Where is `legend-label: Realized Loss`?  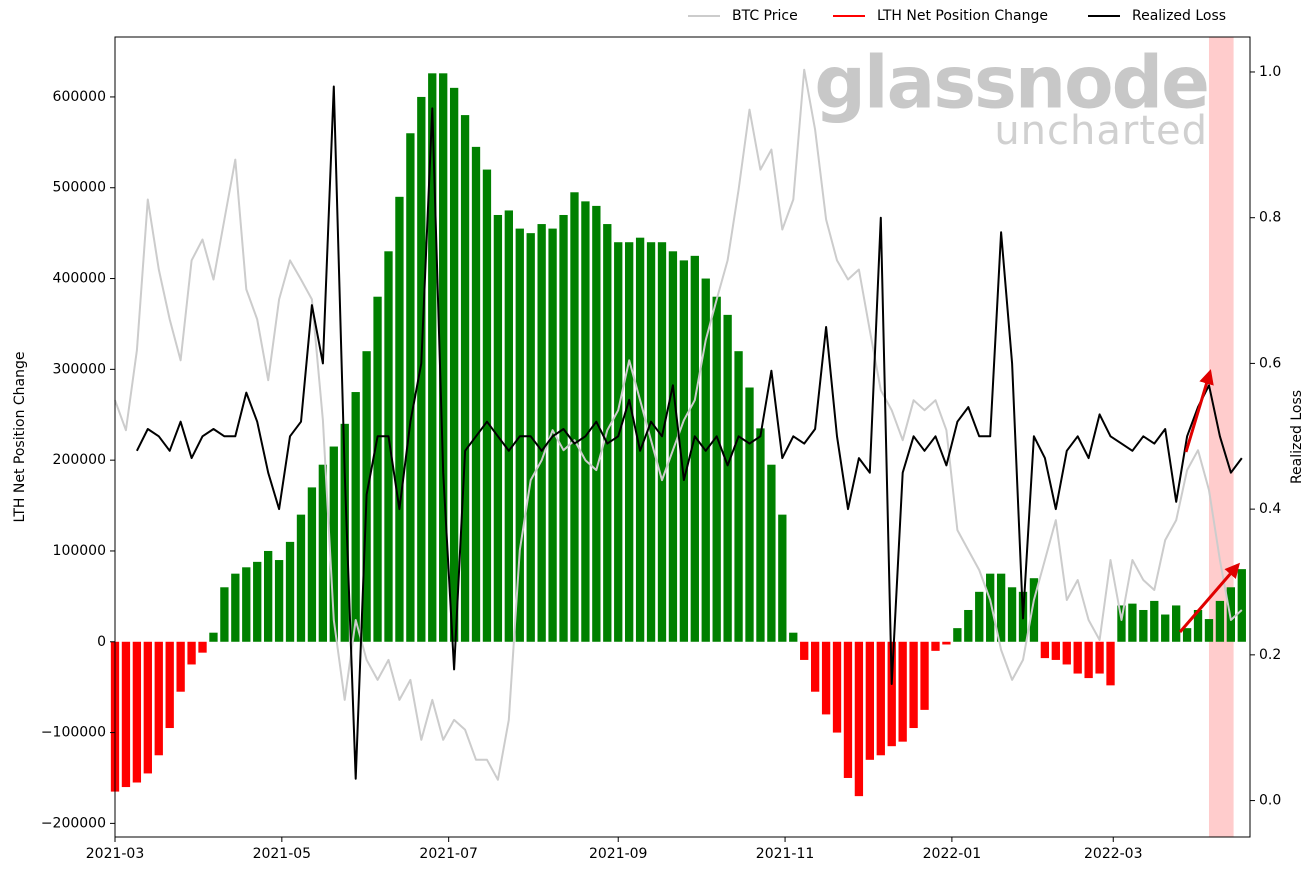
legend-label: Realized Loss is located at coordinates (1179, 16).